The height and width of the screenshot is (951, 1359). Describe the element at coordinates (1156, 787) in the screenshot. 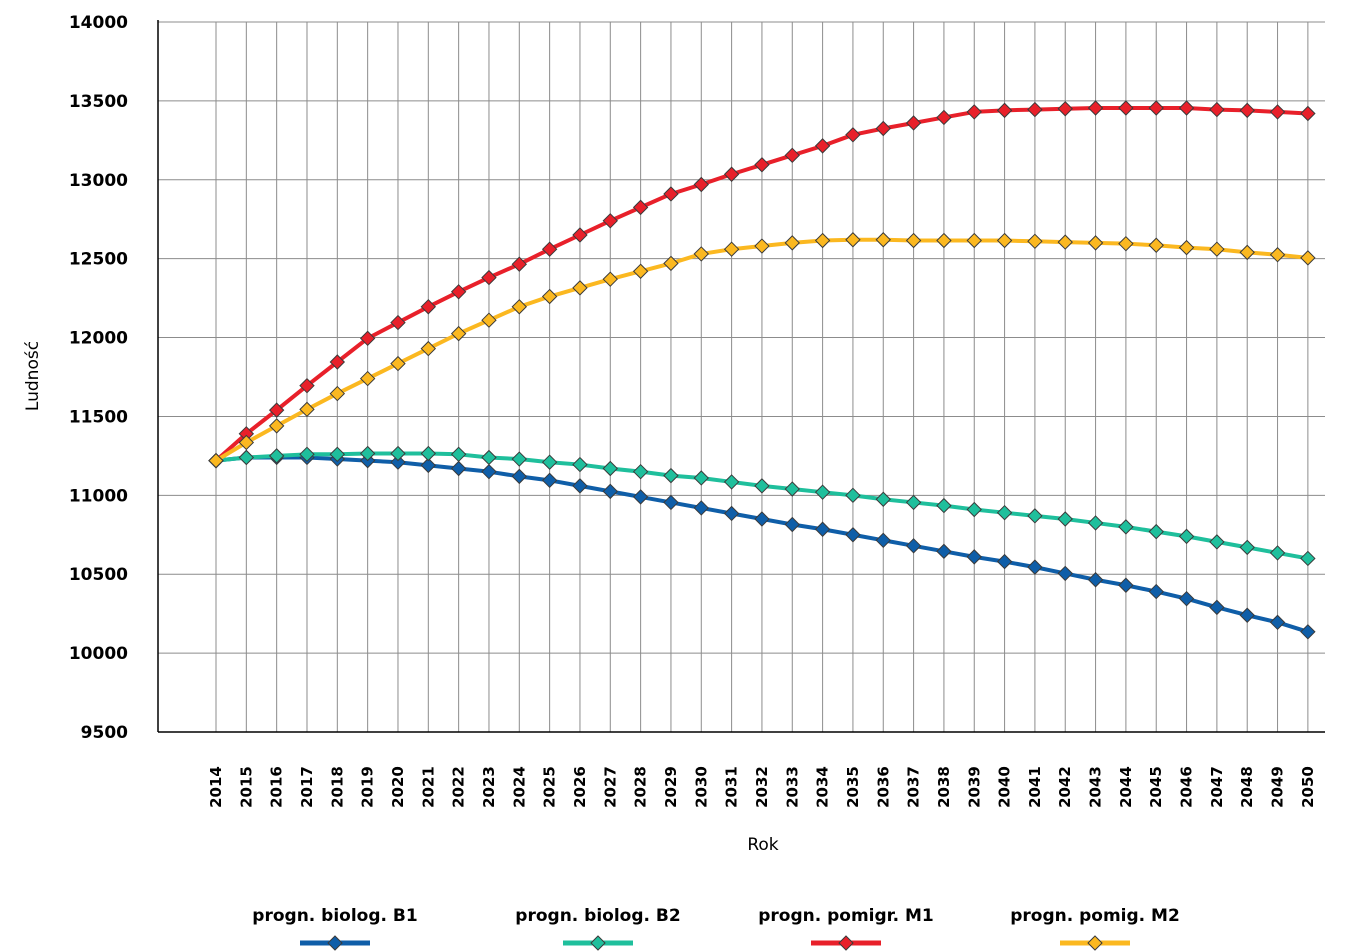

I see `x-tick-label: 2045` at that location.